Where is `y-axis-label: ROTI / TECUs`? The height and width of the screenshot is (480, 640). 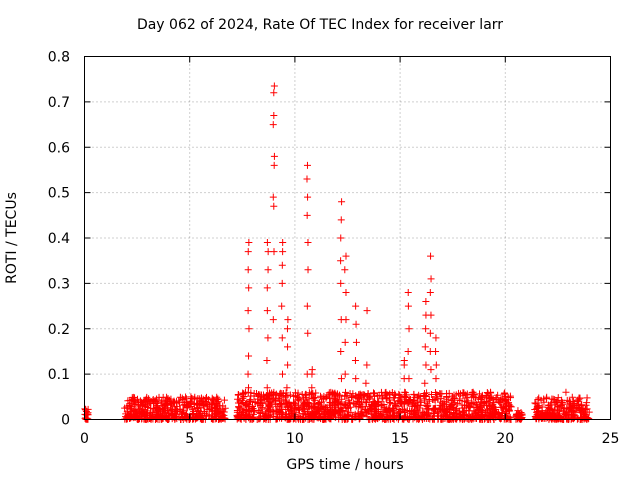
y-axis-label: ROTI / TECUs is located at coordinates (12, 238).